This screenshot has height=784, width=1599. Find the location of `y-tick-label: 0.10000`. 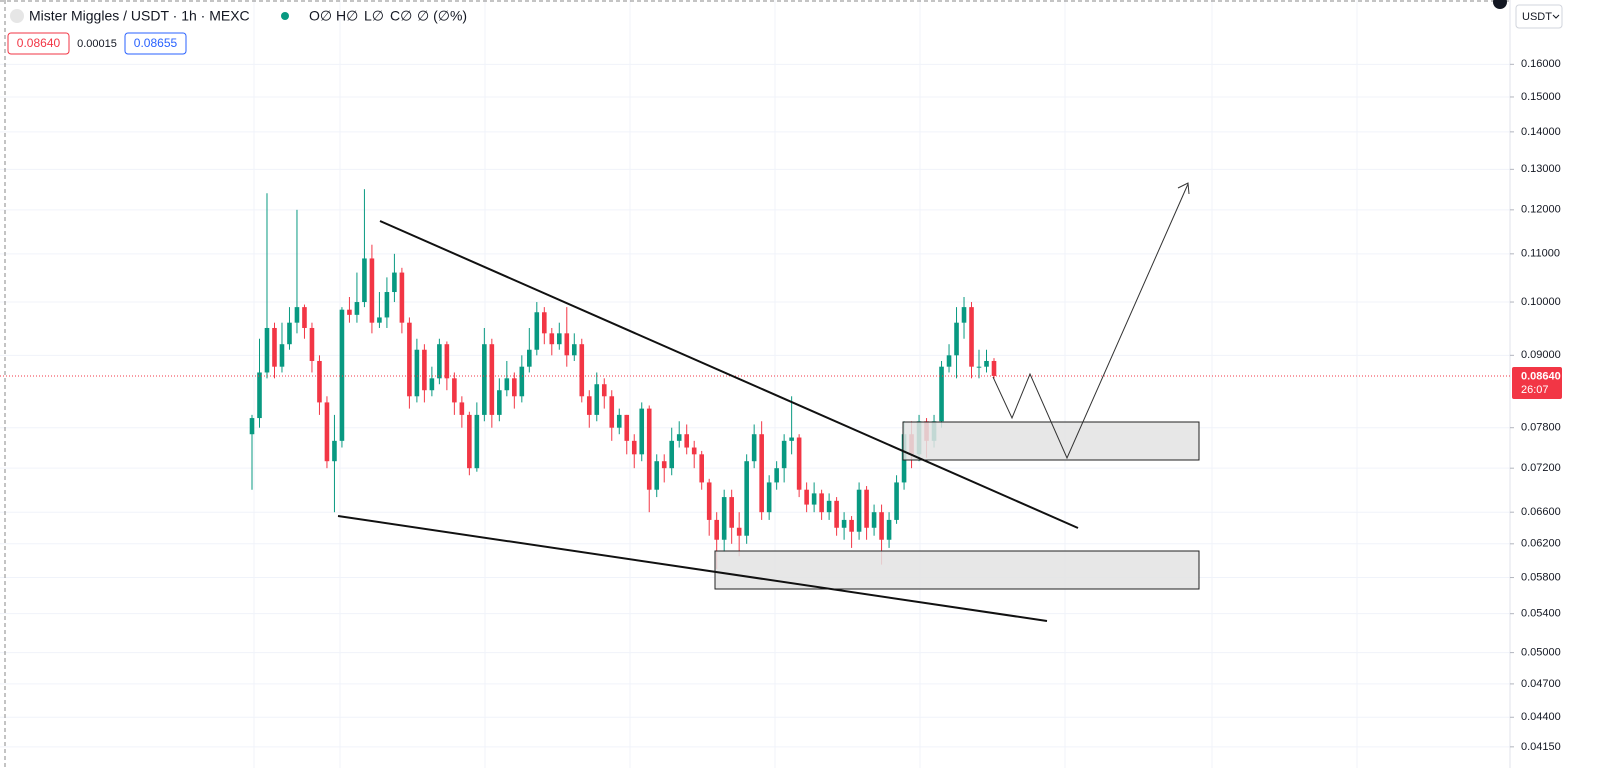

y-tick-label: 0.10000 is located at coordinates (1541, 302).